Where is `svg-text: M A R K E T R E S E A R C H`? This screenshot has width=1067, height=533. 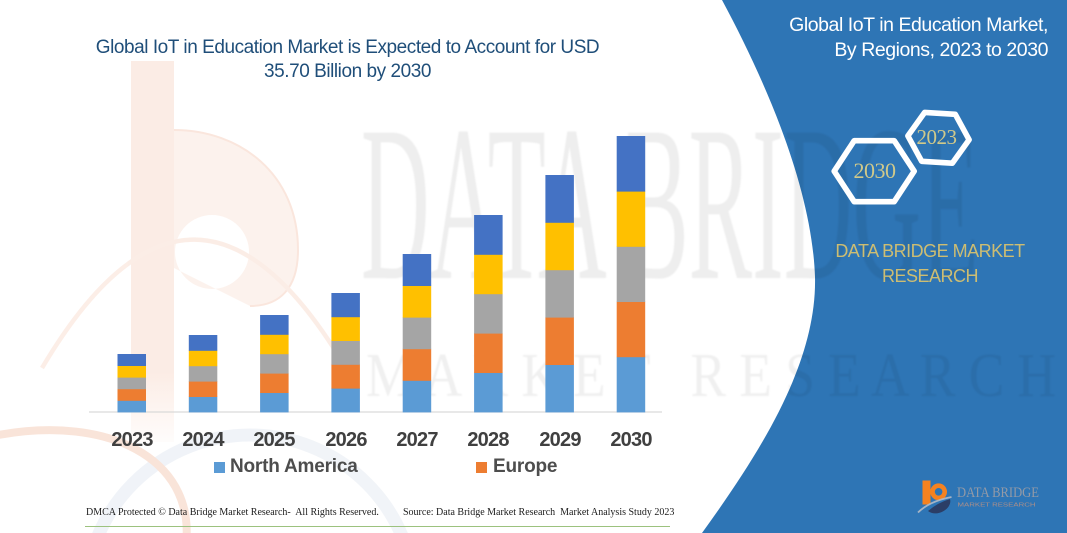
svg-text: M A R K E T R E S E A R C H is located at coordinates (711, 376).